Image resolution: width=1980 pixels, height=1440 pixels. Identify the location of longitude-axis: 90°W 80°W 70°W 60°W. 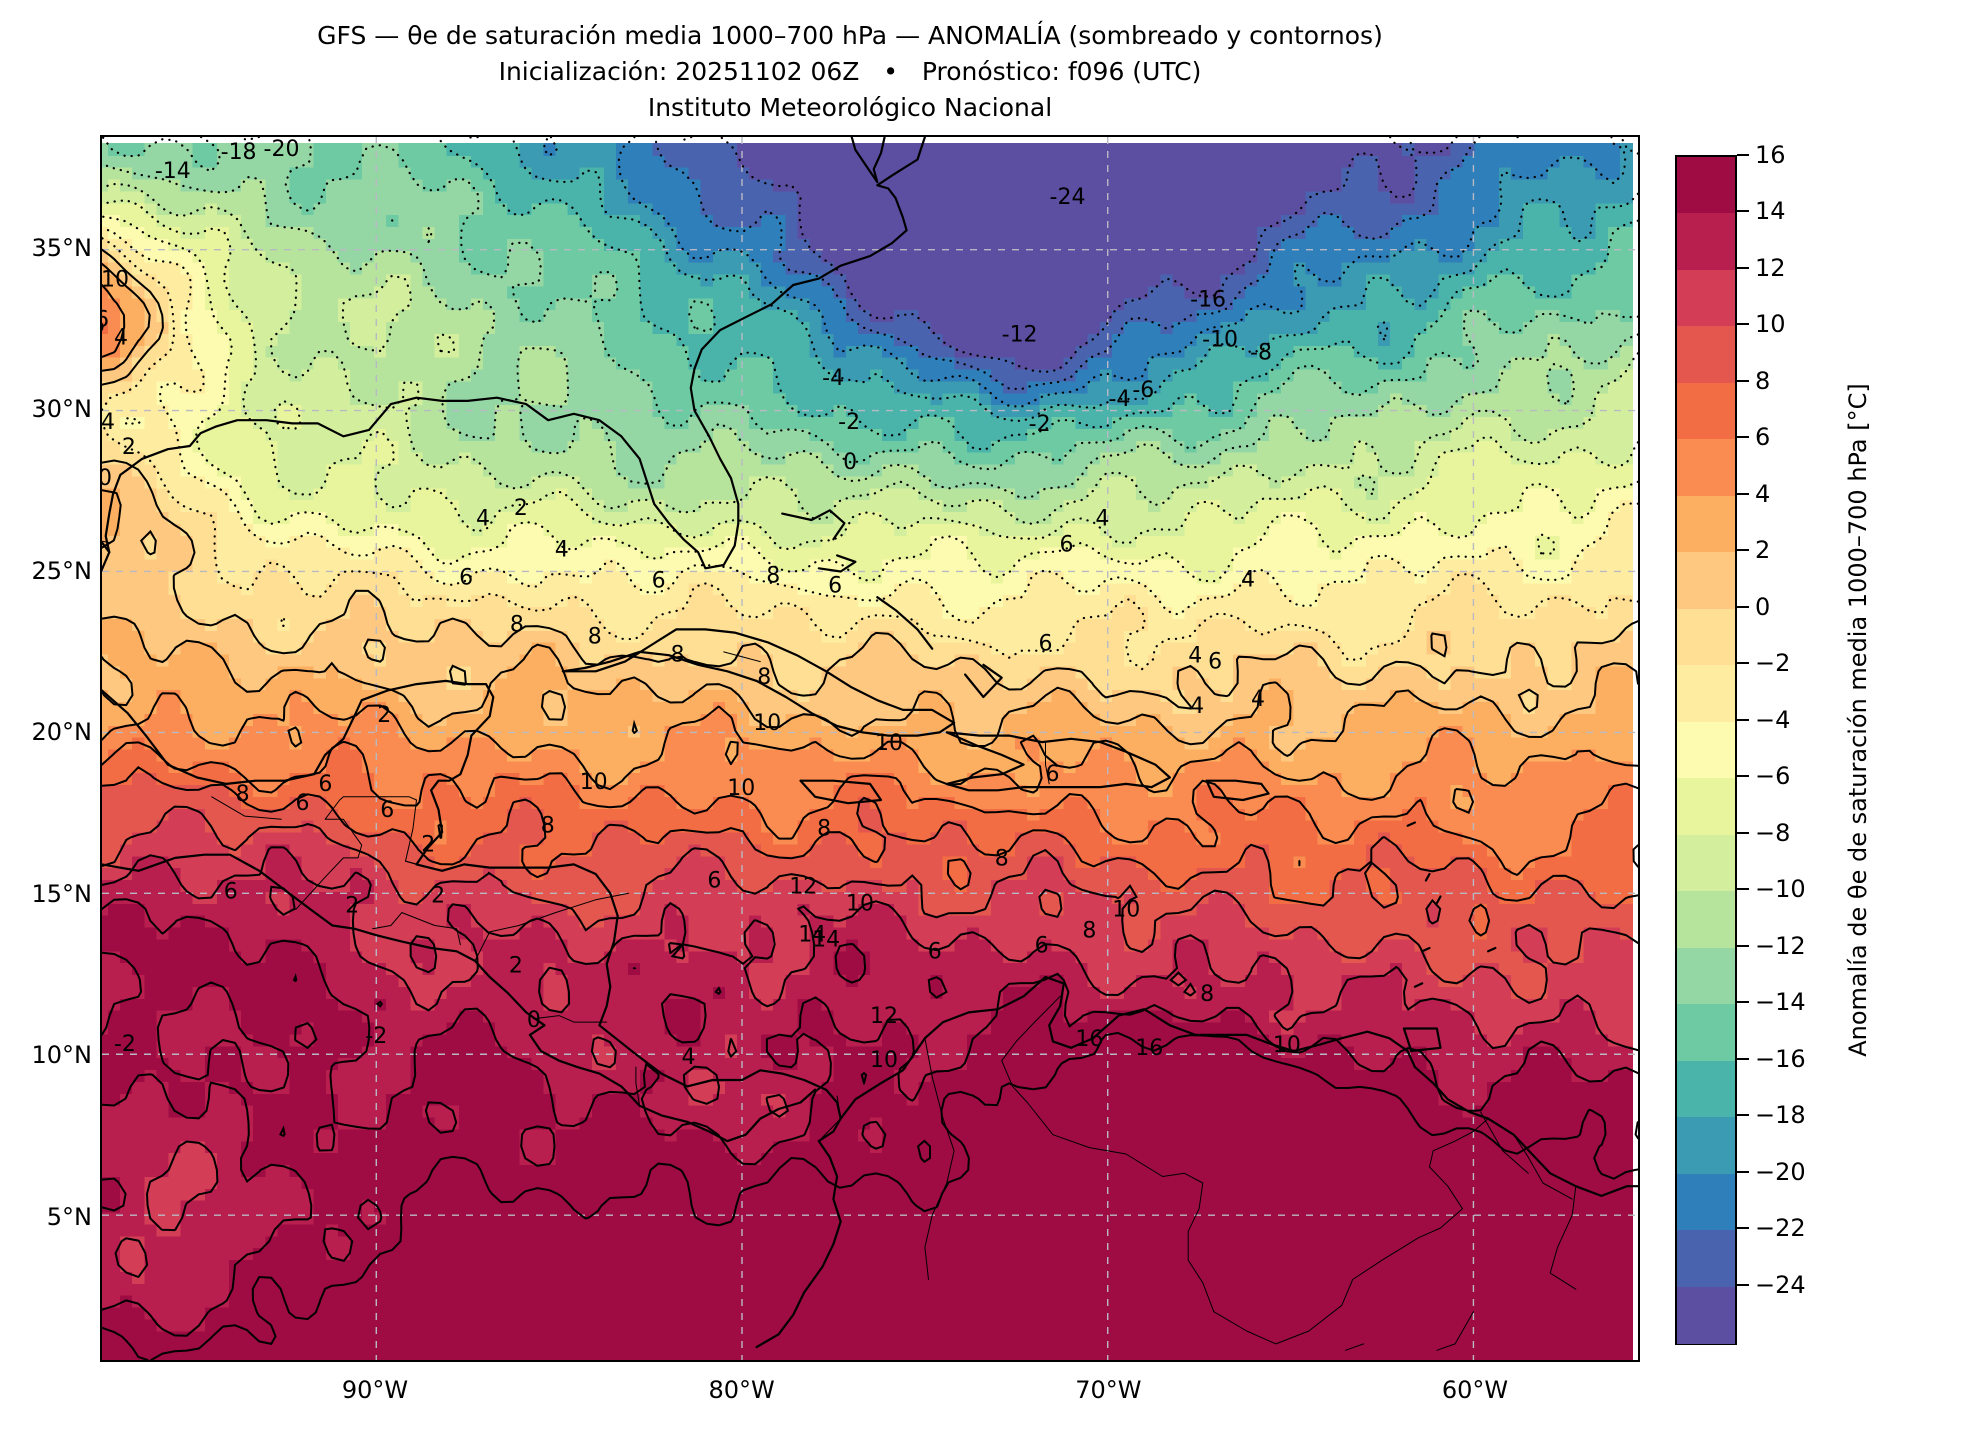
(870, 1392).